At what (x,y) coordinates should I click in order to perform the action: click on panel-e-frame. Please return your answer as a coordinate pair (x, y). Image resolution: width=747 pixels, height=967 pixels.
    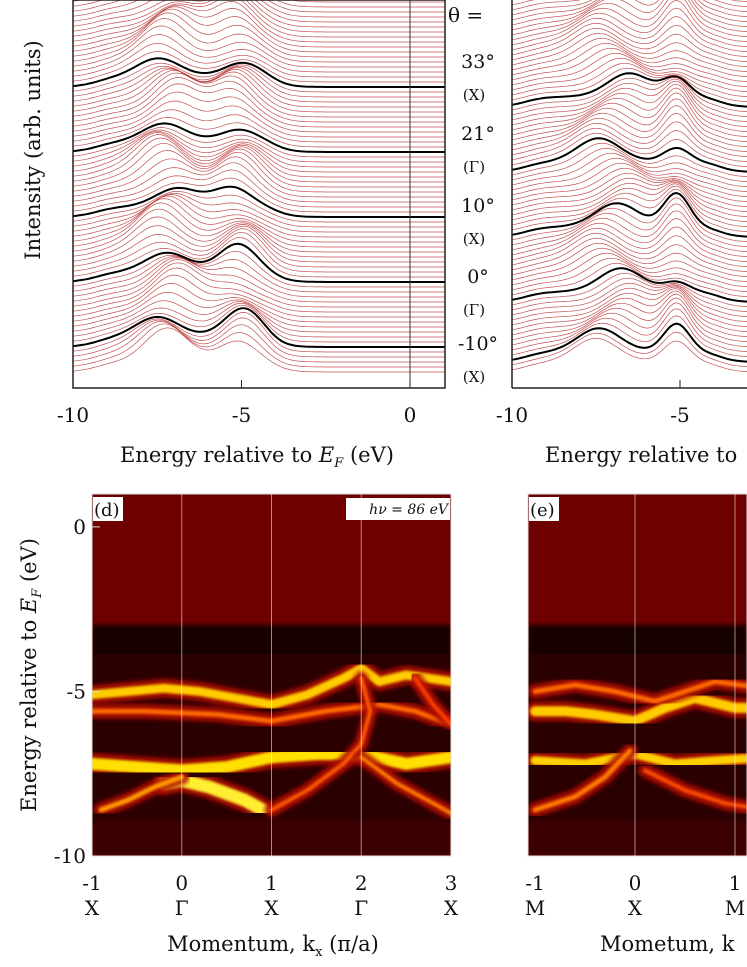
    Looking at the image, I should click on (637, 675).